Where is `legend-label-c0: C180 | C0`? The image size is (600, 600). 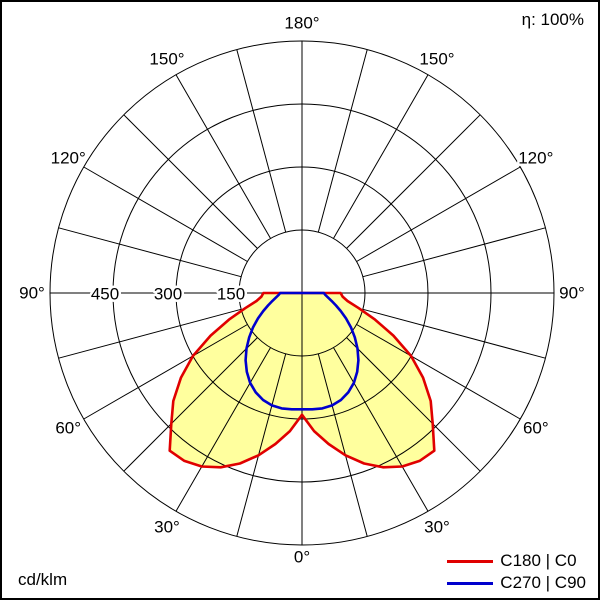
legend-label-c0: C180 | C0 is located at coordinates (538, 560).